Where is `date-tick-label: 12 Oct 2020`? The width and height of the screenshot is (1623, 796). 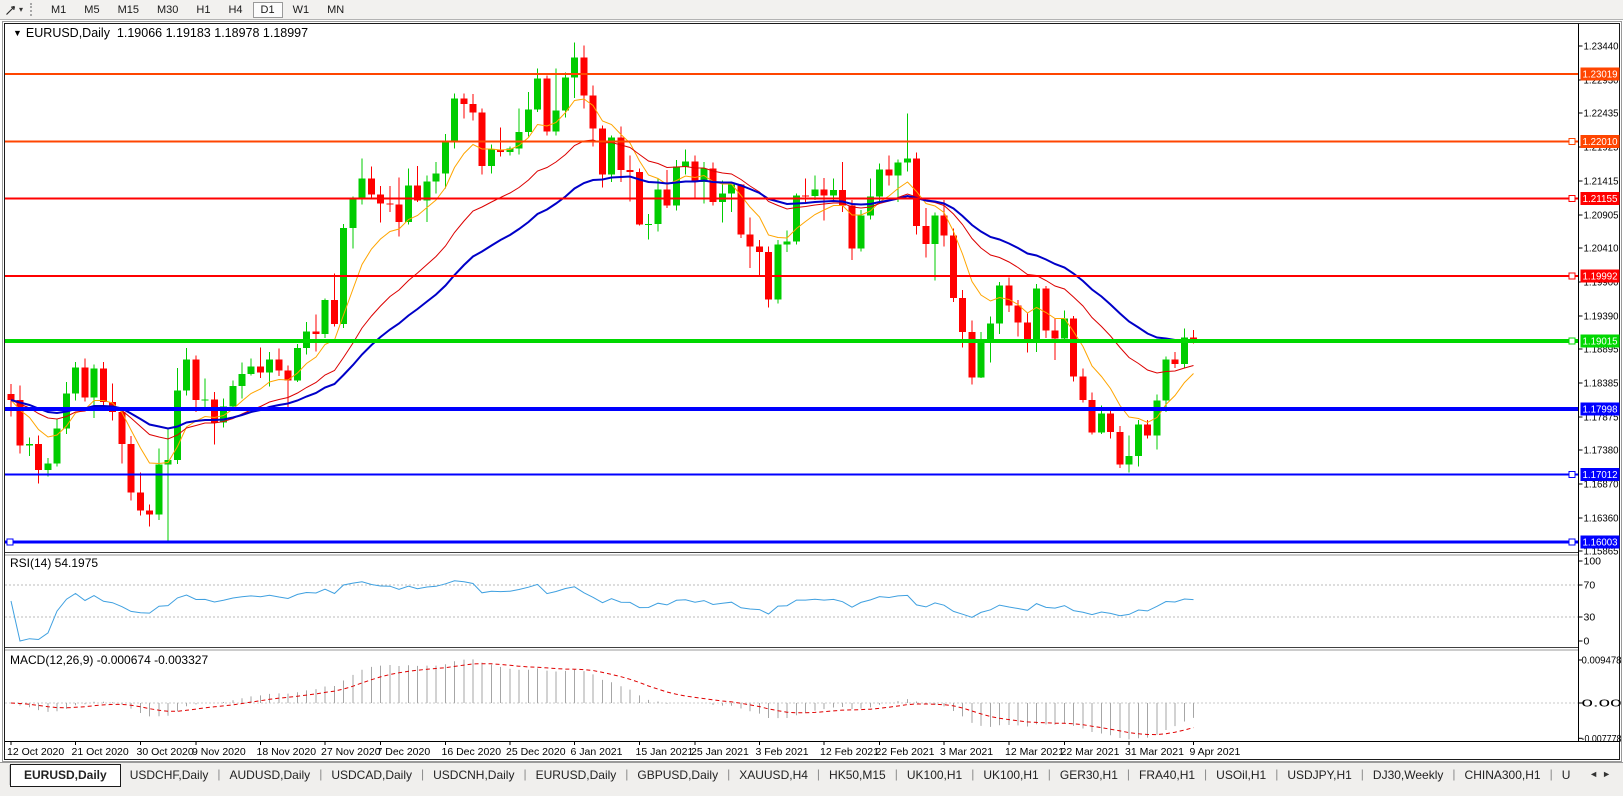 date-tick-label: 12 Oct 2020 is located at coordinates (35, 752).